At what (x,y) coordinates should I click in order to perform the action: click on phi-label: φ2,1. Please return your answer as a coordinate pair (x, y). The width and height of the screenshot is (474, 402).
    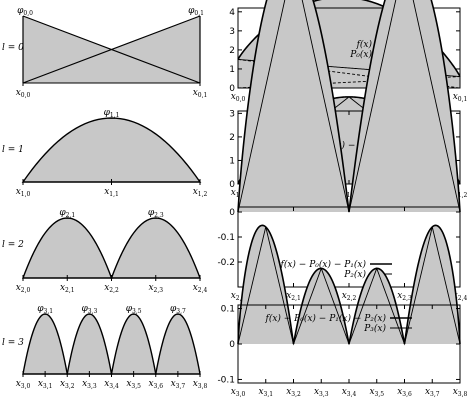
    Looking at the image, I should click on (67, 213).